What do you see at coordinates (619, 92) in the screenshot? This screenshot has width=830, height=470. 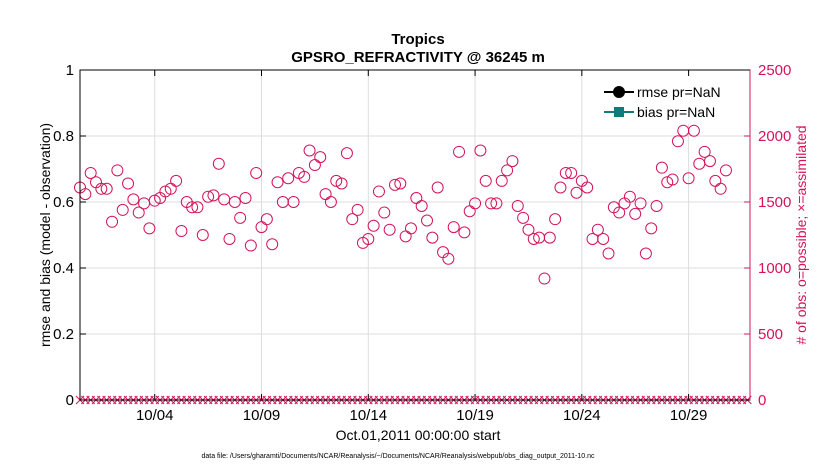 I see `legend-rmse-marker` at bounding box center [619, 92].